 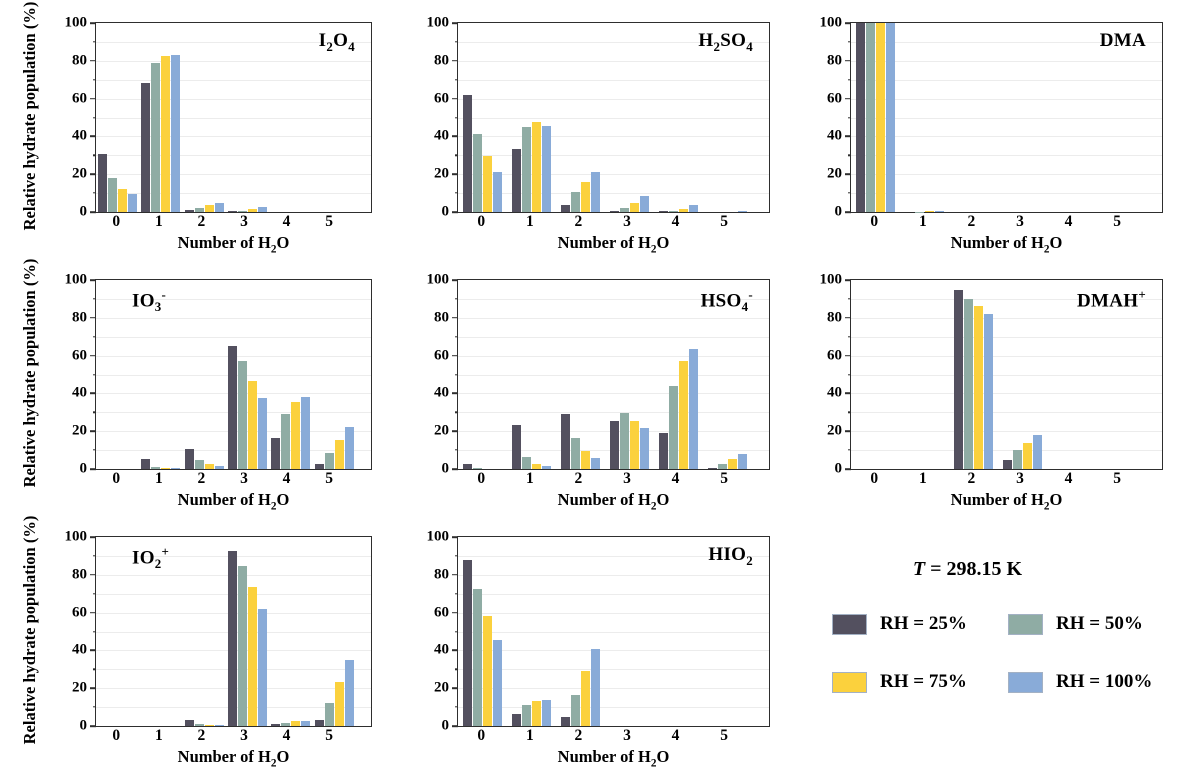 I want to click on y-tick-label: 80, so click(x=79, y=574).